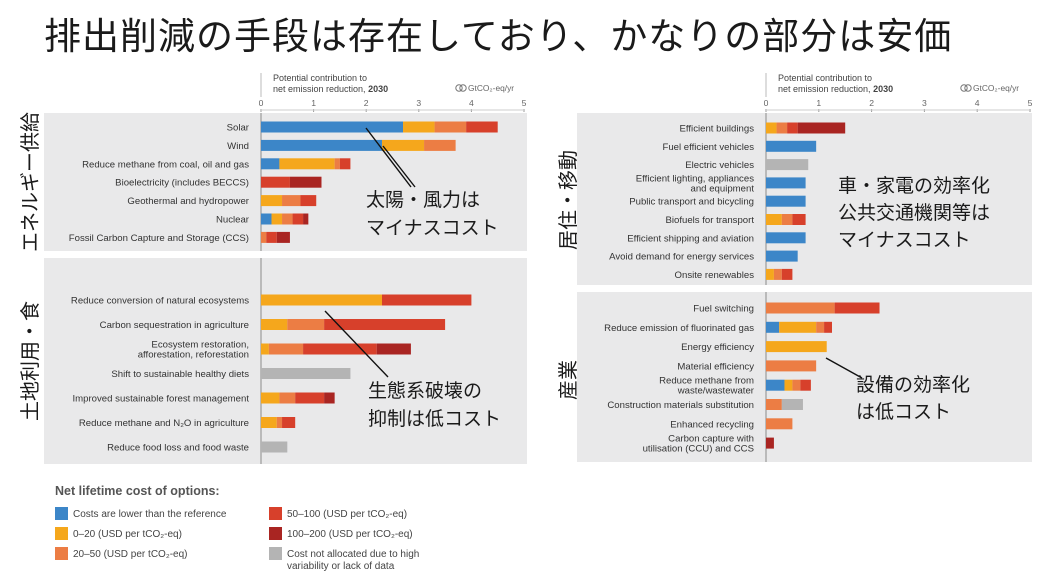  What do you see at coordinates (723, 309) in the screenshot?
I see `category-label: Fuel switching` at bounding box center [723, 309].